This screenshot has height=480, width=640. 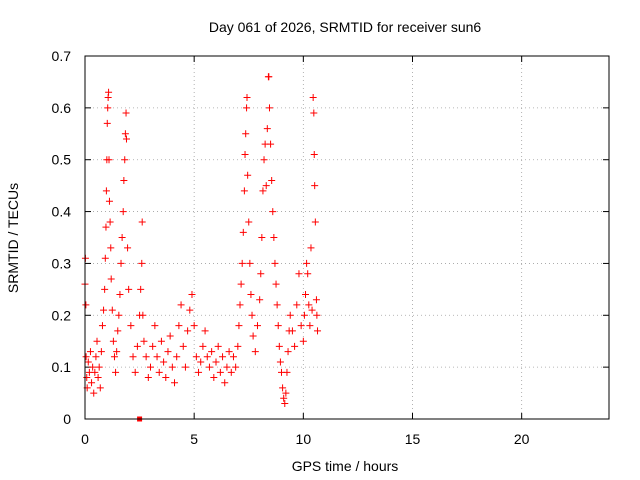 I want to click on x-tick-label: 15, so click(x=413, y=439).